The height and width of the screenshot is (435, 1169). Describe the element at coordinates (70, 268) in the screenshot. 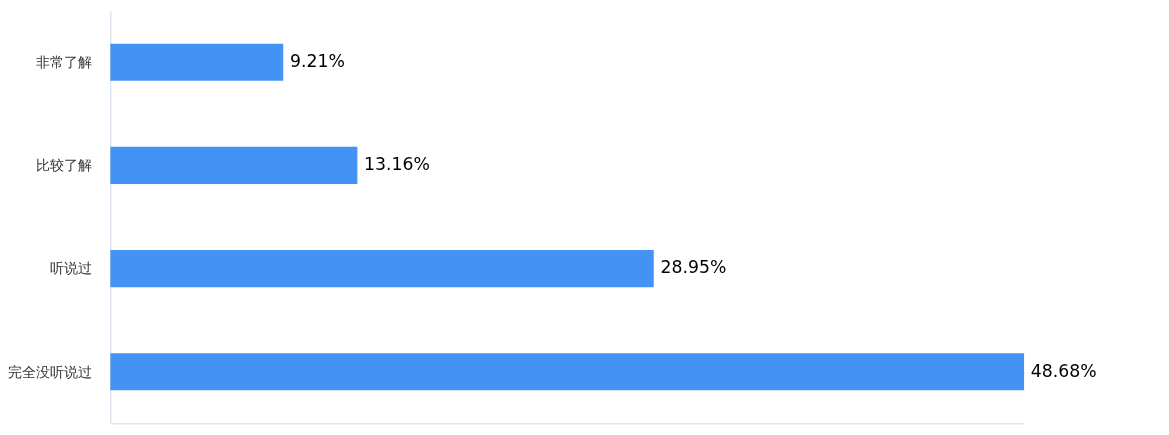

I see `y-tick-label: 听说过` at that location.